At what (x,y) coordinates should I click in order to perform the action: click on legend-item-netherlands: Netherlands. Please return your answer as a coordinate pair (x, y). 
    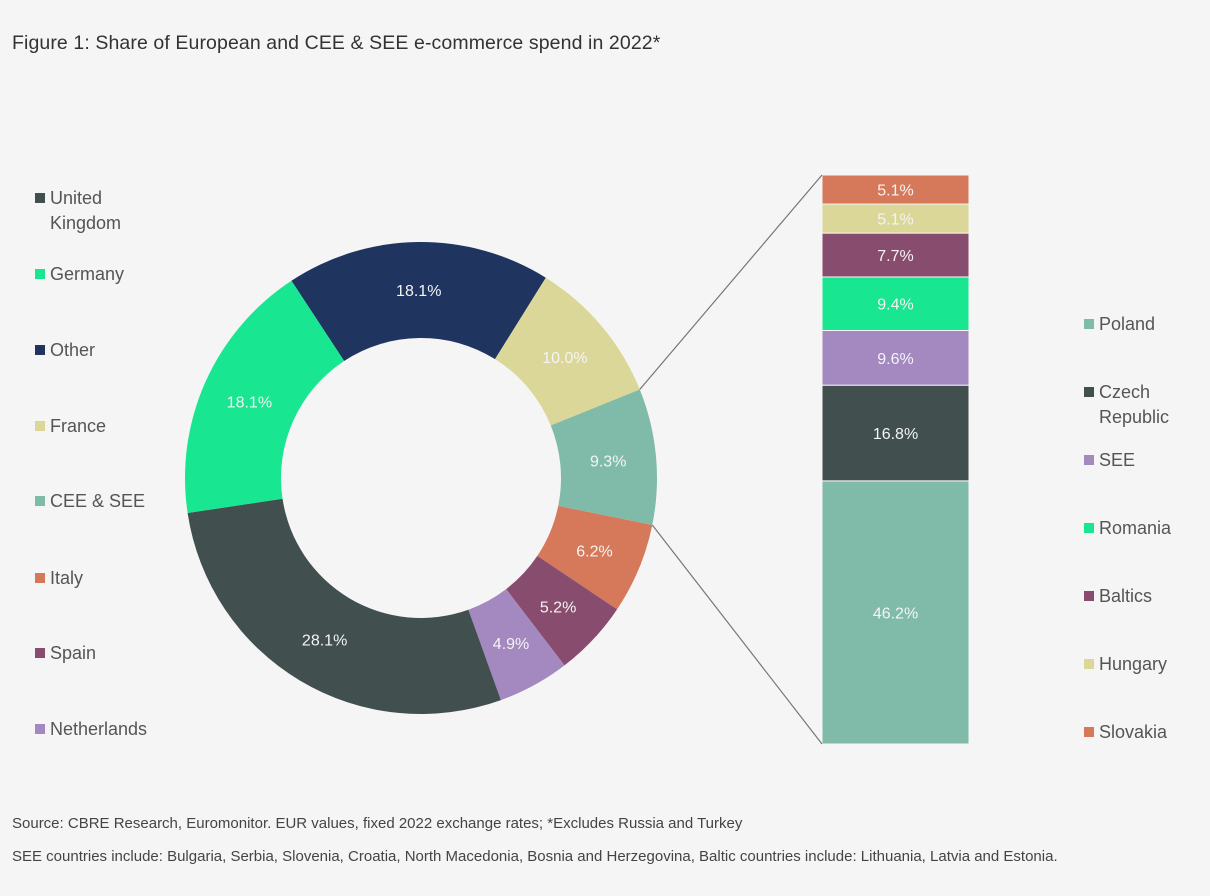
    Looking at the image, I should click on (91, 729).